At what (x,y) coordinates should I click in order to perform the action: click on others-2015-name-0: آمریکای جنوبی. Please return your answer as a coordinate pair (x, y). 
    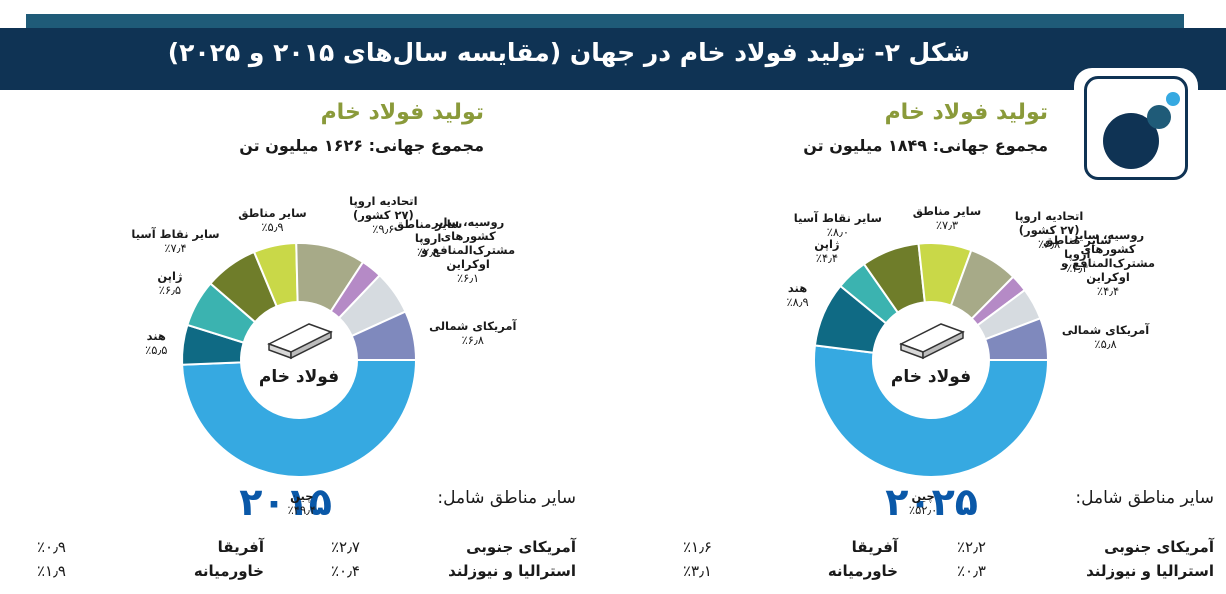
    Looking at the image, I should click on (521, 547).